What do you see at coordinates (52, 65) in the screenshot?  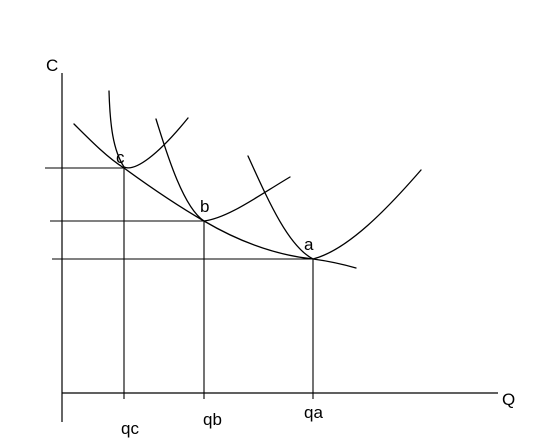 I see `y-axis-label: C` at bounding box center [52, 65].